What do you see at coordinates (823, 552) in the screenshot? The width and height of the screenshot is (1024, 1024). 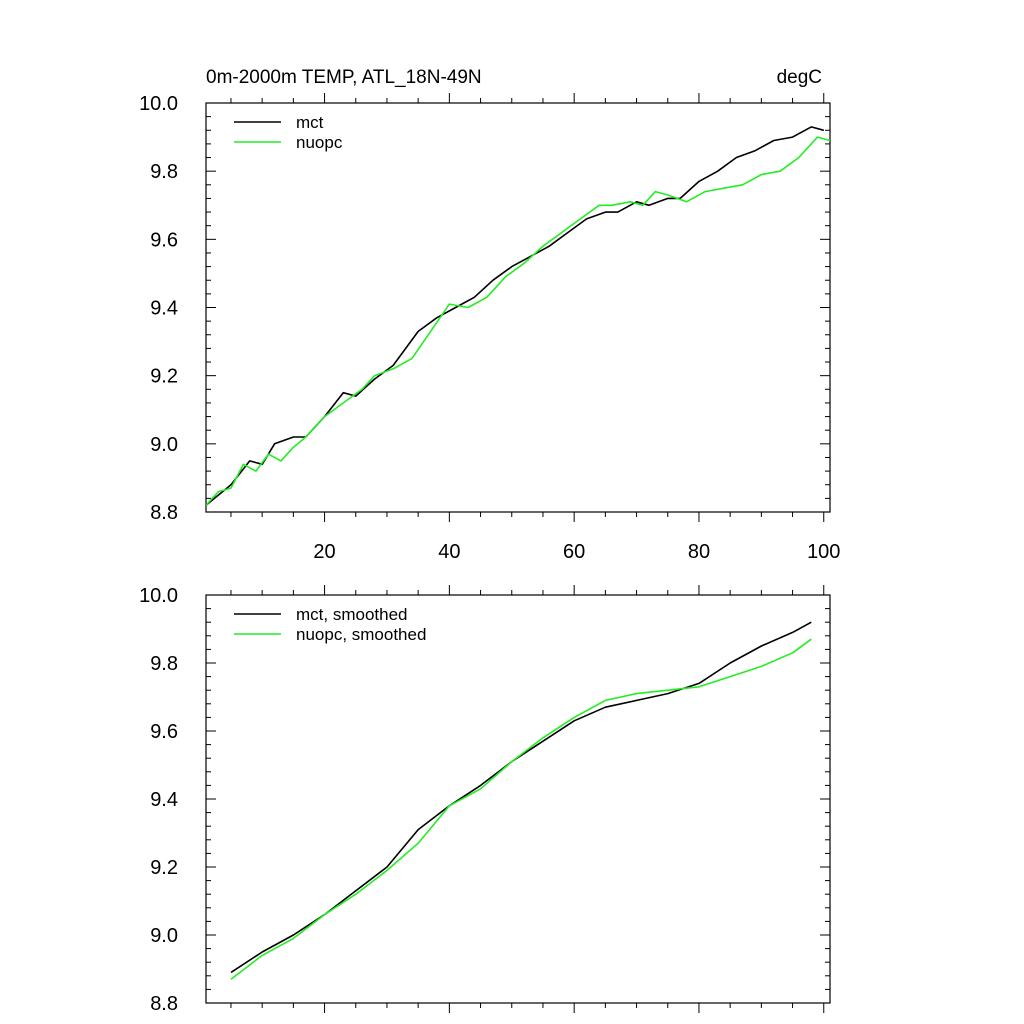 I see `x-tick-label: 100` at bounding box center [823, 552].